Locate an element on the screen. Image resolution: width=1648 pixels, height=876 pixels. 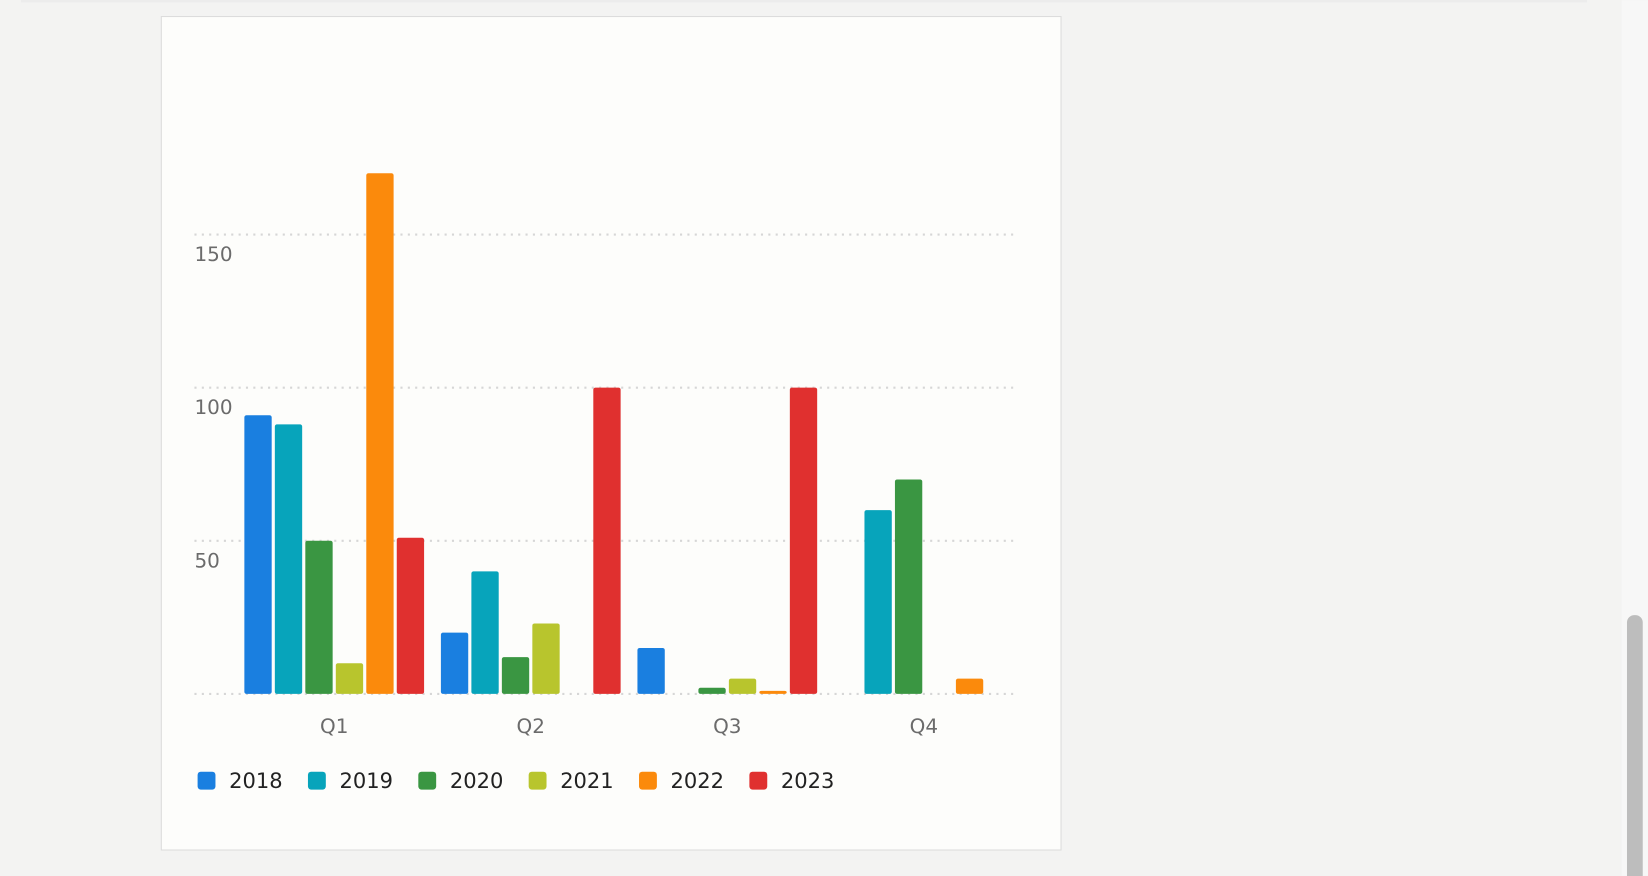
legend-label: 2021 is located at coordinates (586, 780).